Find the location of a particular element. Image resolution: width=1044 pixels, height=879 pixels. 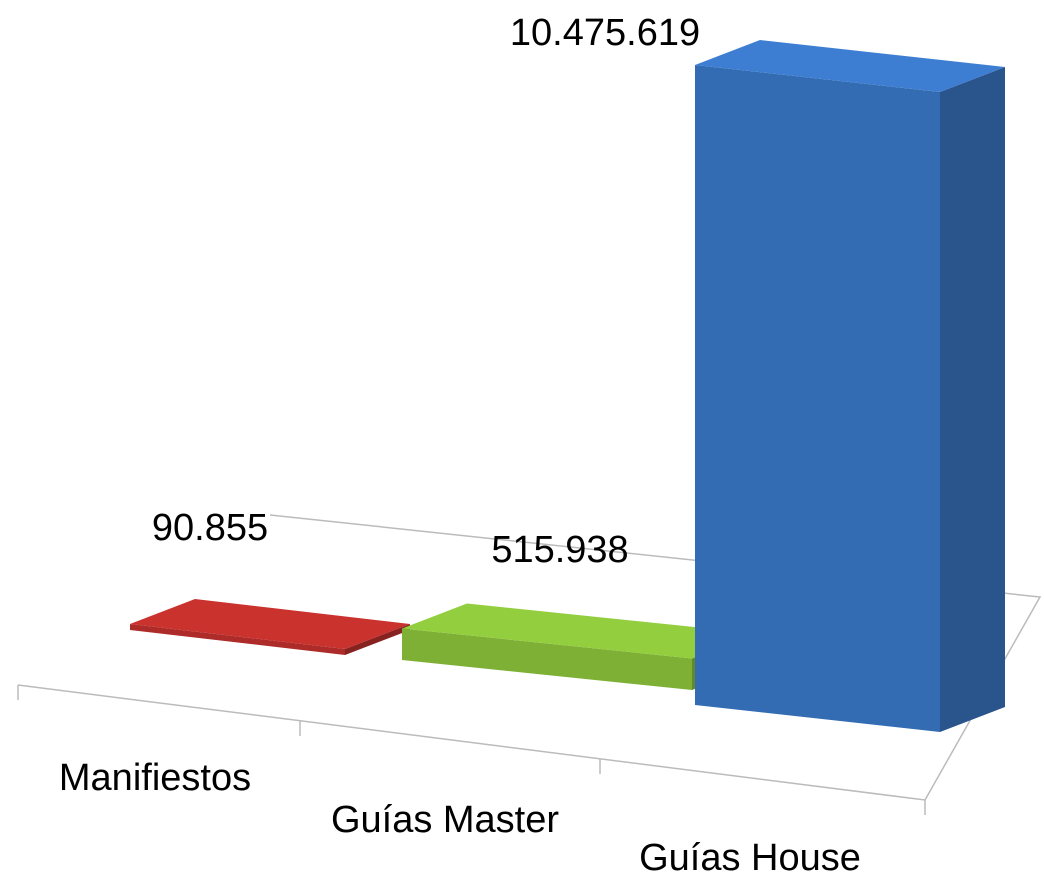

category-label: Manifiestos is located at coordinates (155, 778).